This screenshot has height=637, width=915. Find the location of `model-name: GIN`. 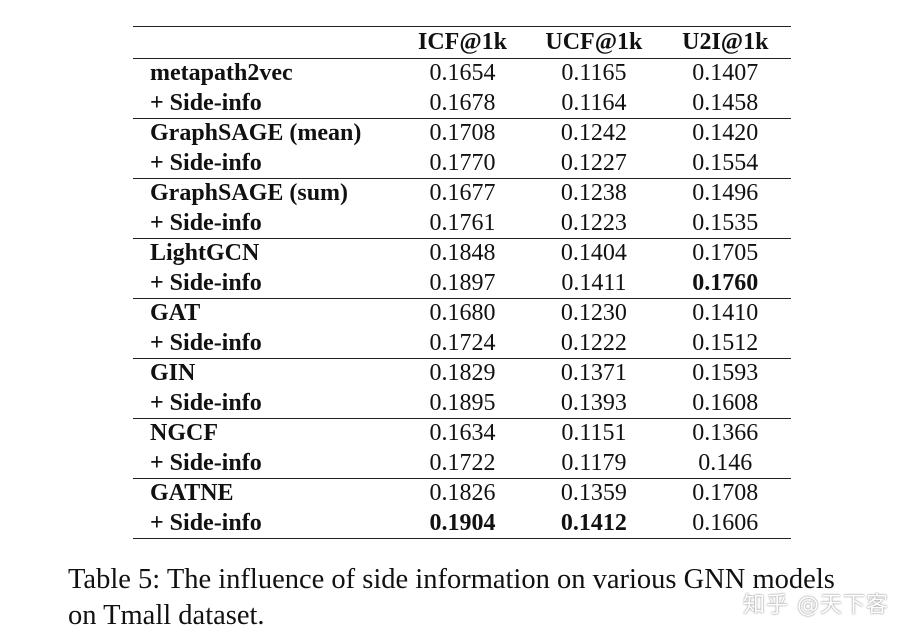

model-name: GIN is located at coordinates (173, 373).